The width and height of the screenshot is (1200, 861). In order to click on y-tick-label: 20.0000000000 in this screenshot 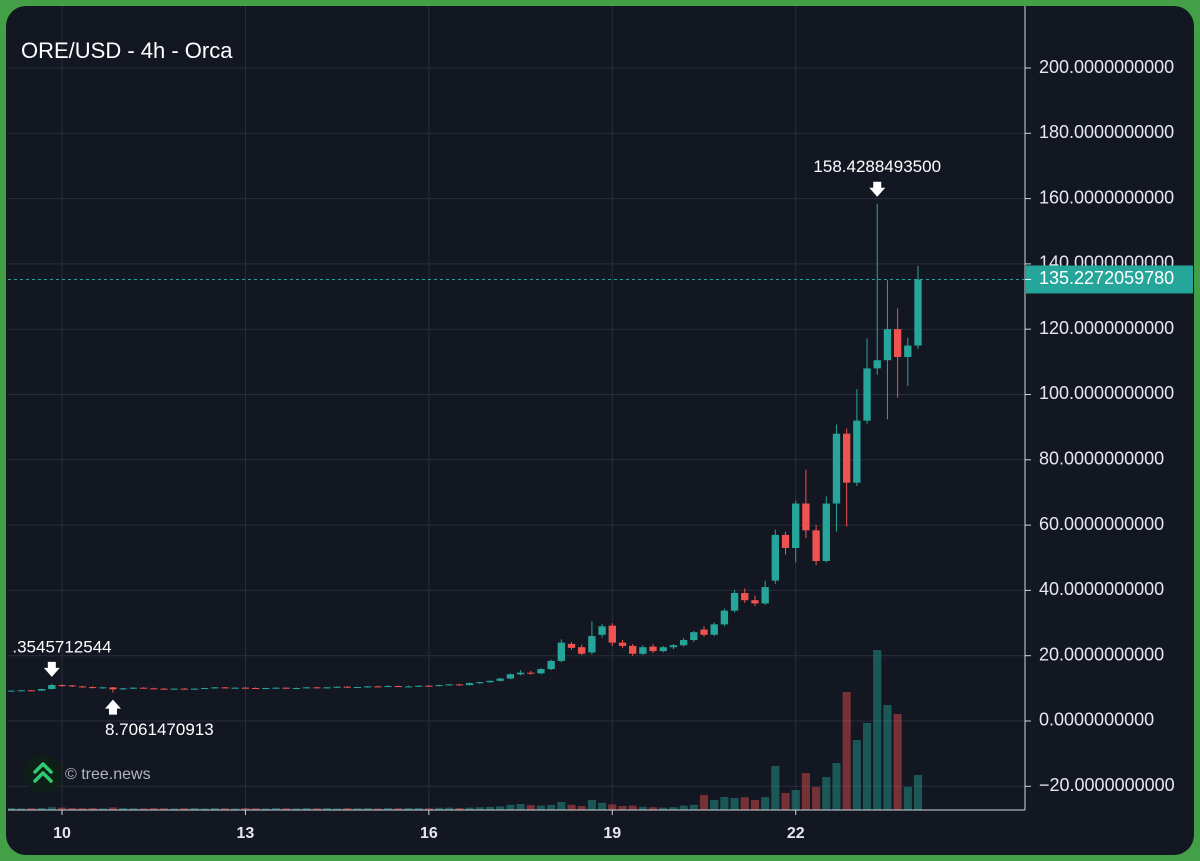, I will do `click(1101, 654)`.